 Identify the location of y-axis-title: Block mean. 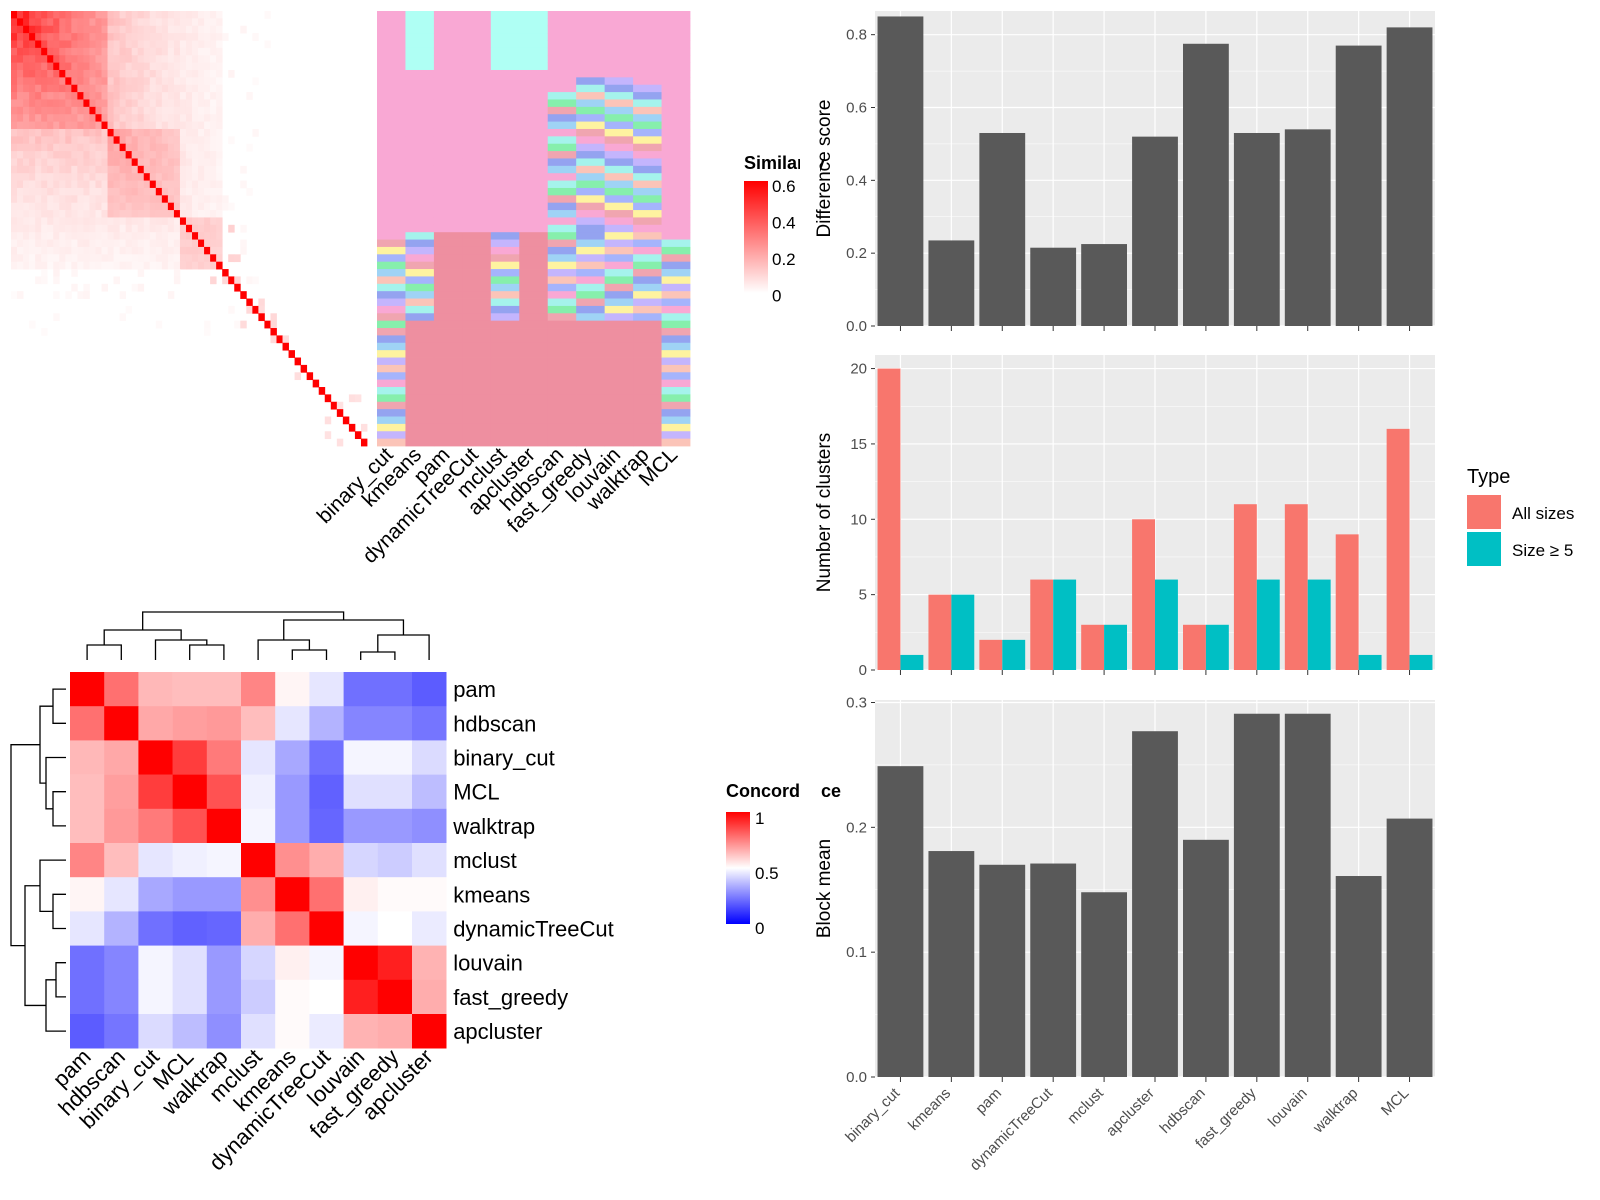
(824, 888).